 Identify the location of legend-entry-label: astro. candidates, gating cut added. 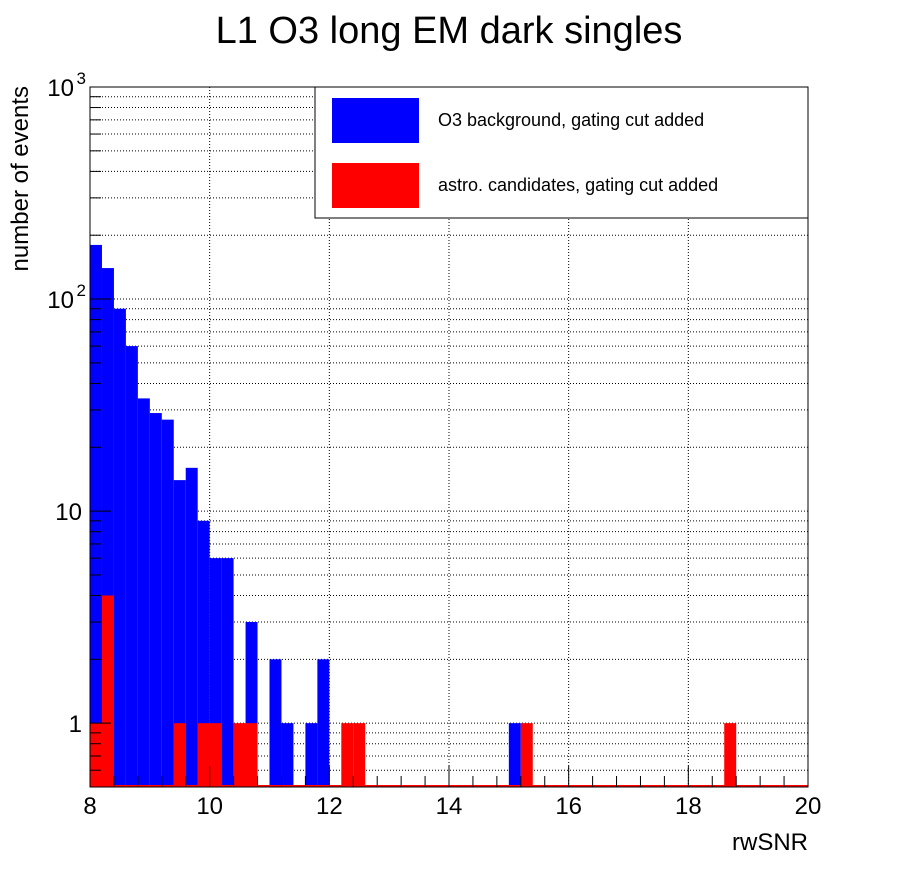
(578, 185).